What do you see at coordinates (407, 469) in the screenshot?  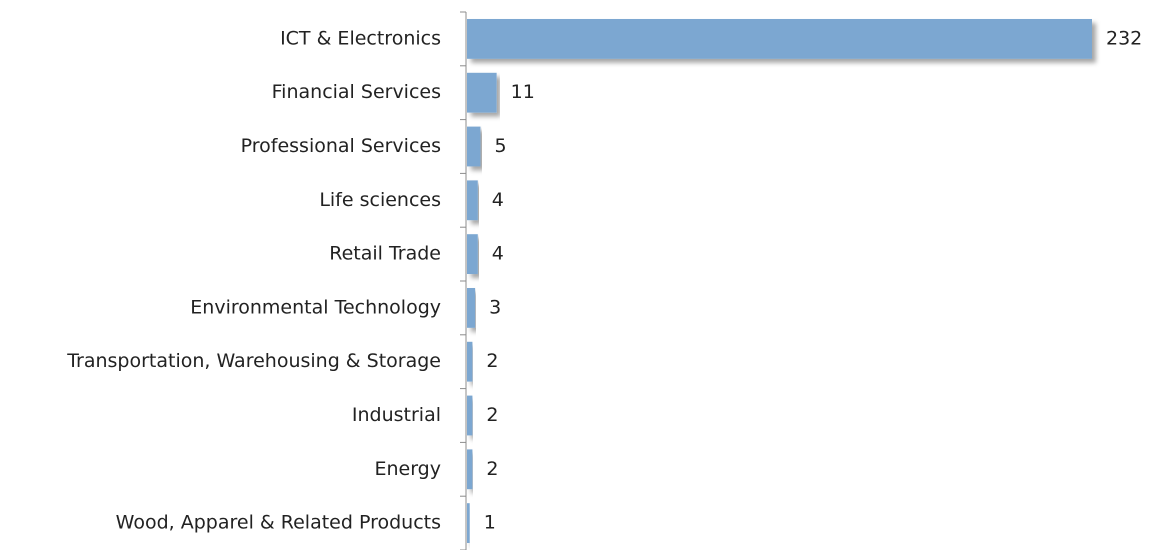 I see `y-tick-label: Energy` at bounding box center [407, 469].